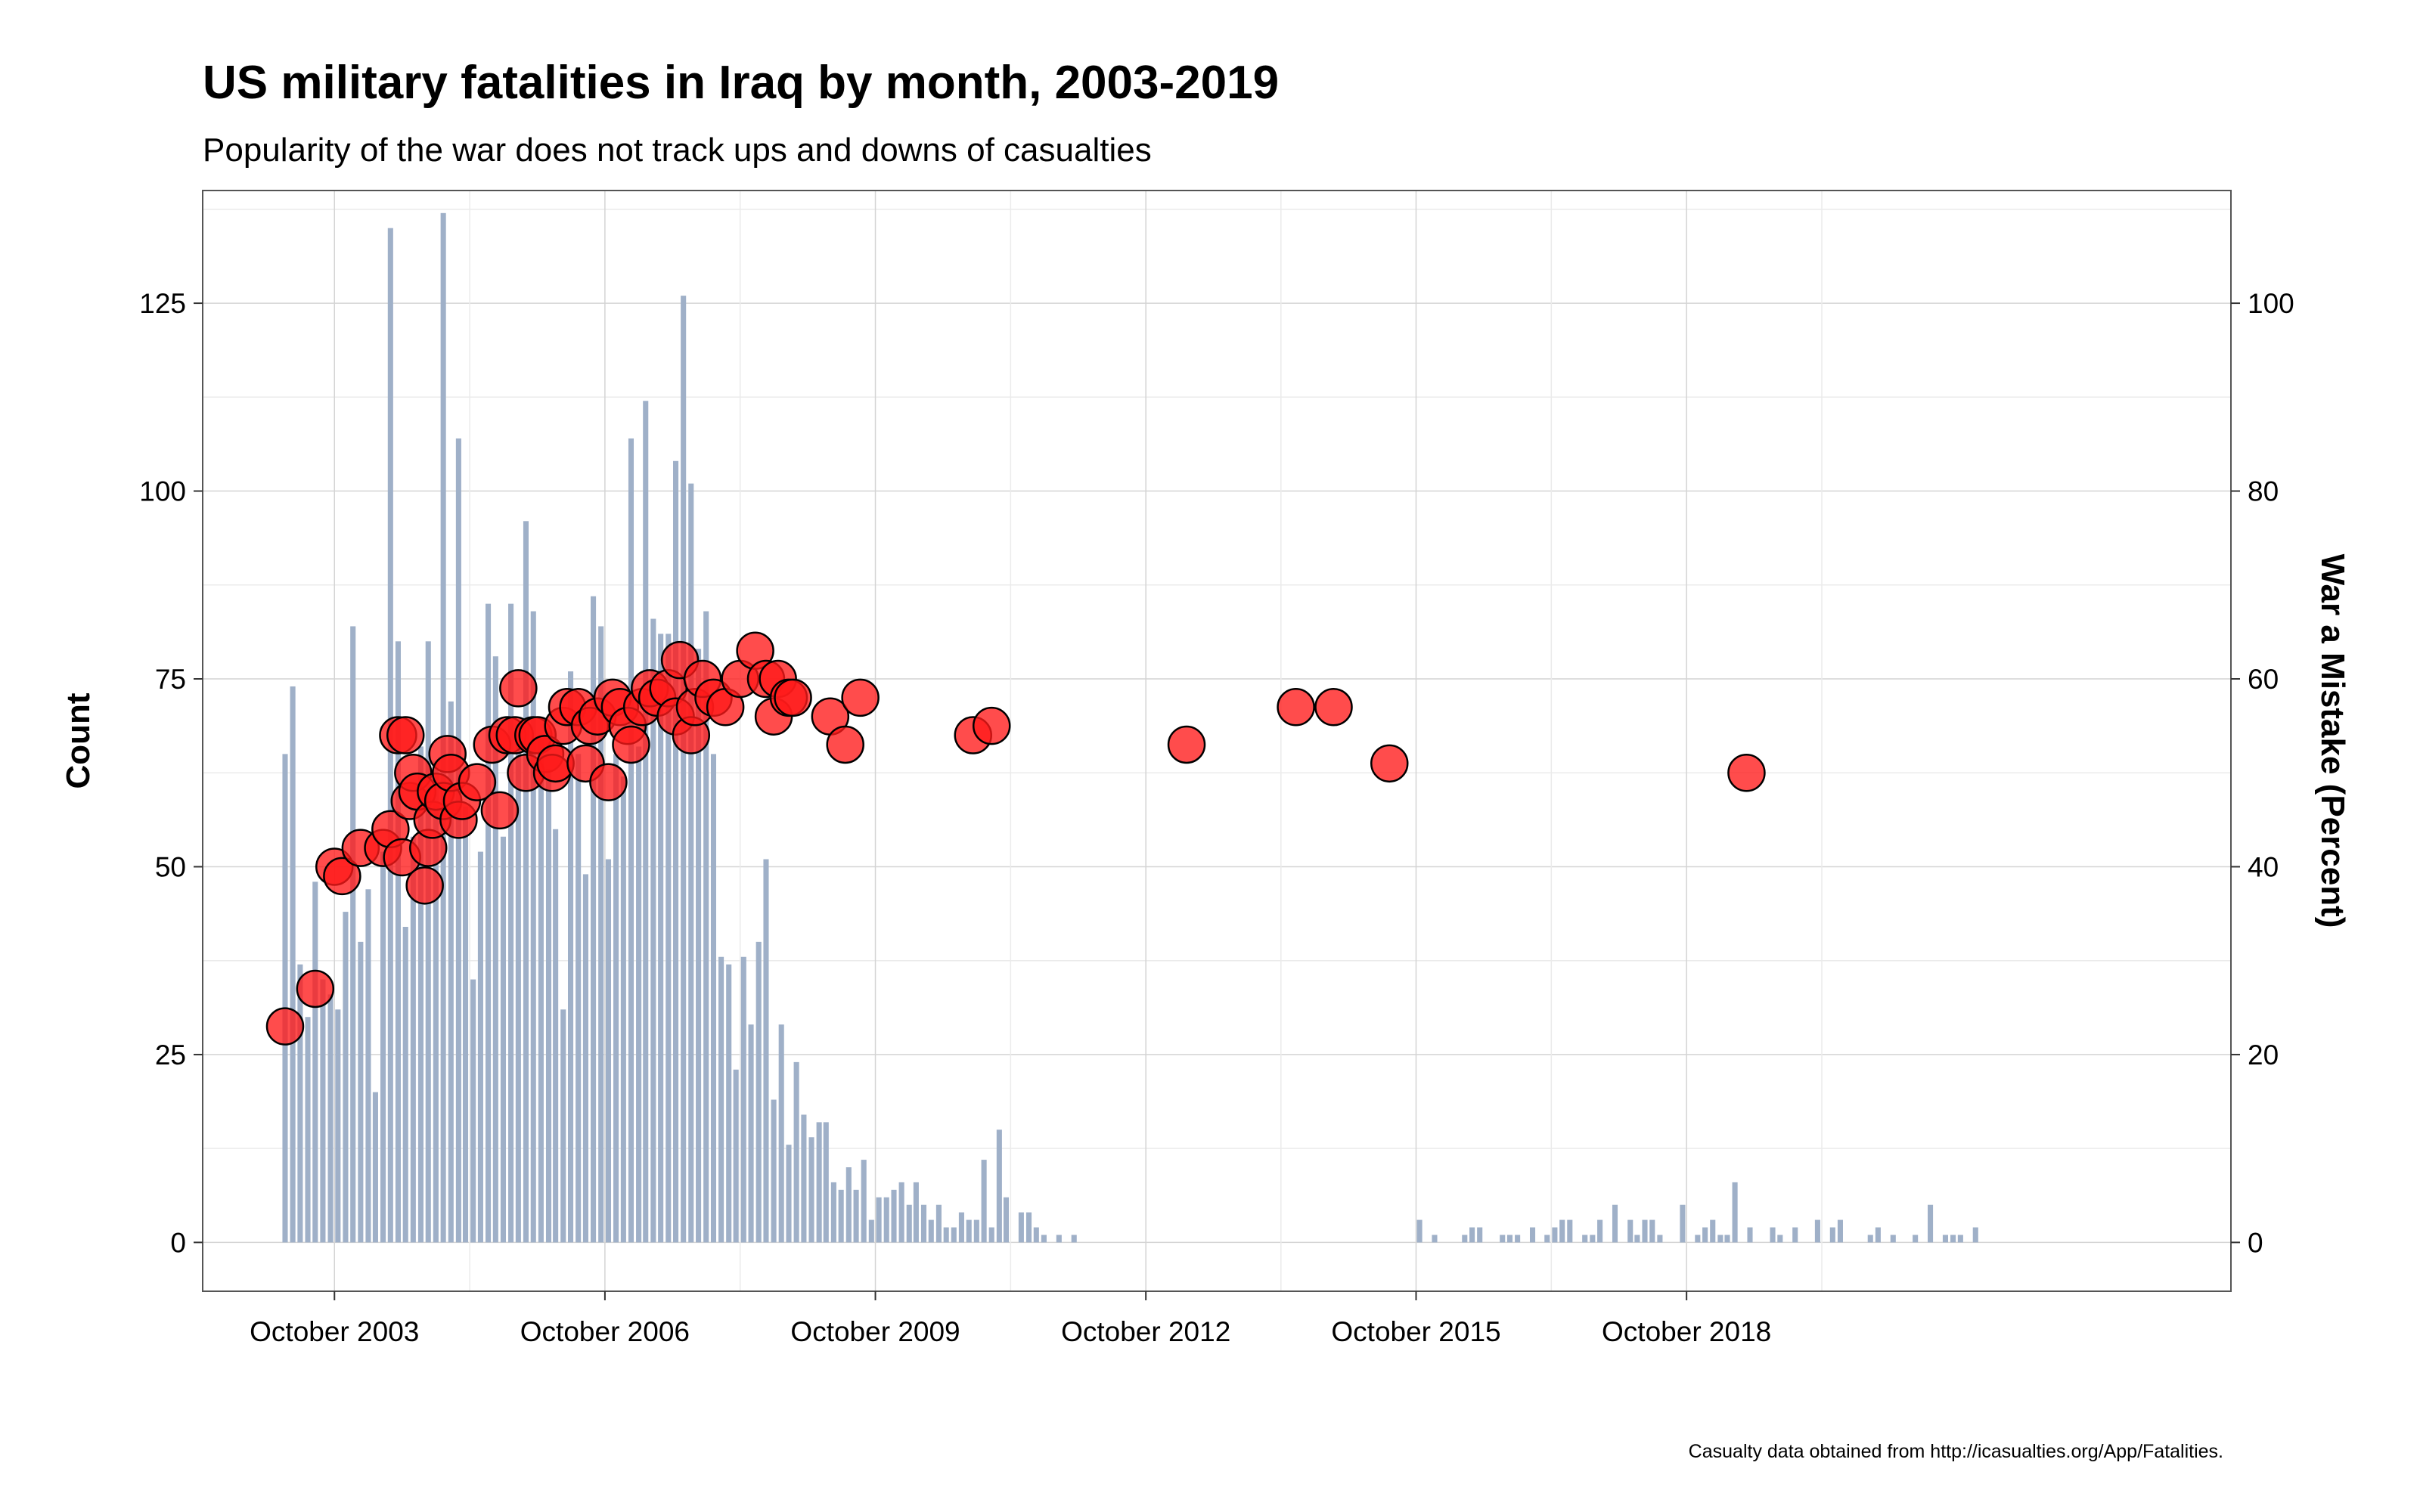  Describe the element at coordinates (2263, 1055) in the screenshot. I see `y2-tick-label: 20` at that location.